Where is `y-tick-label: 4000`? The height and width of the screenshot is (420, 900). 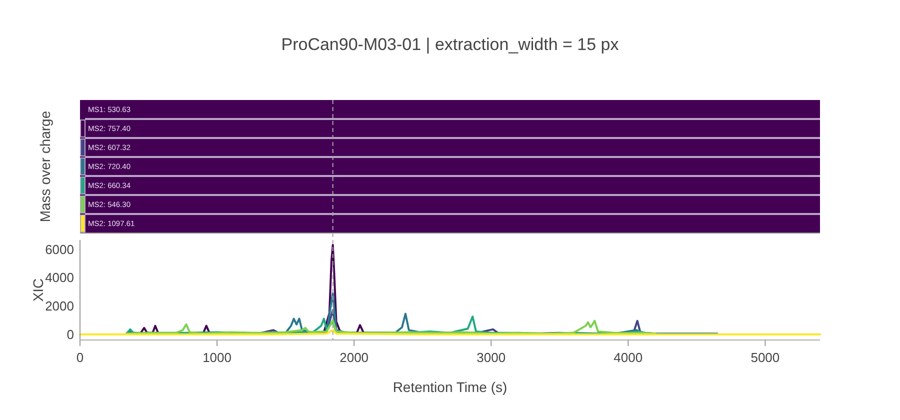
y-tick-label: 4000 is located at coordinates (59, 278).